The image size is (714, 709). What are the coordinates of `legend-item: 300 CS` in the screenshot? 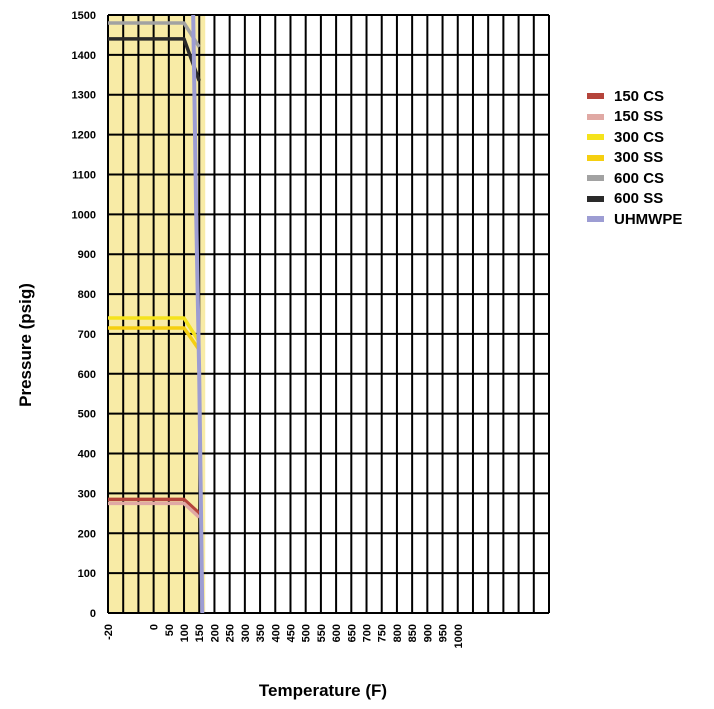 It's located at (634, 137).